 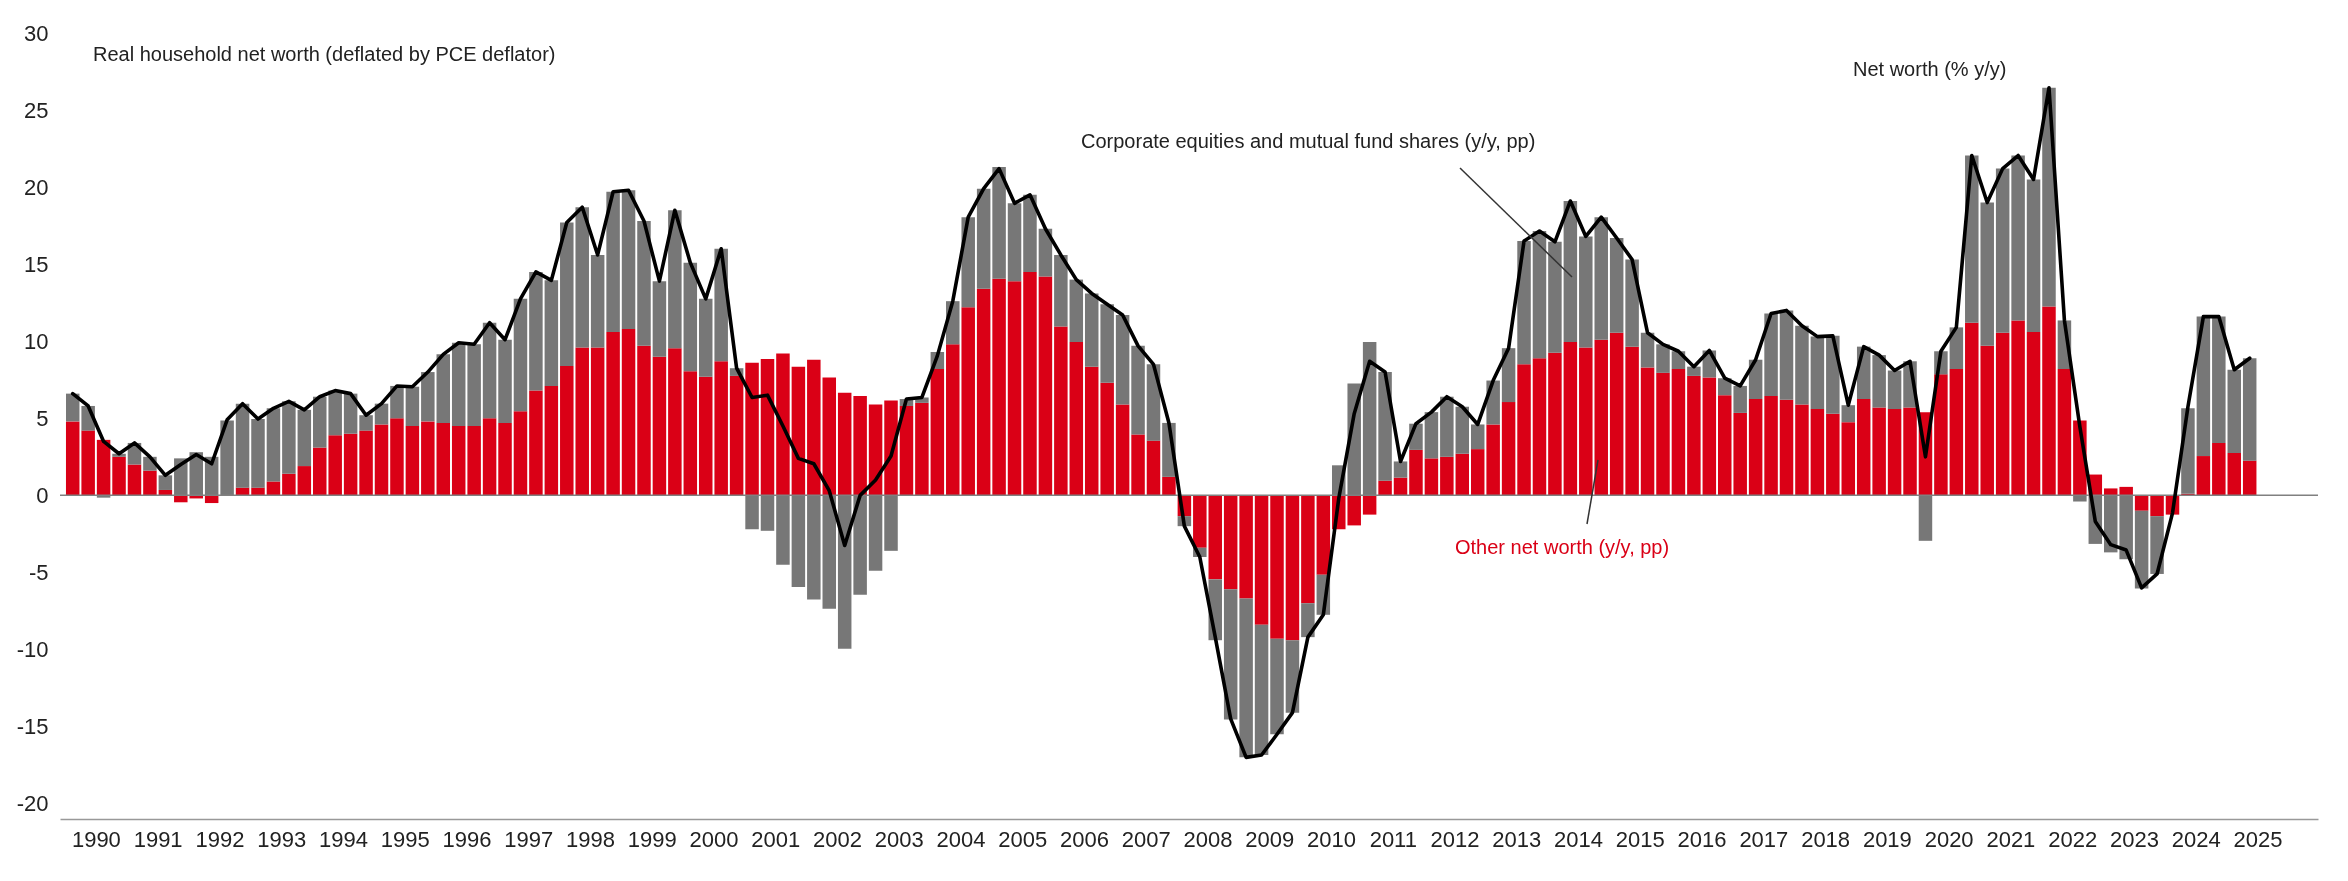 I want to click on x-tick-label: 2024, so click(x=2196, y=839).